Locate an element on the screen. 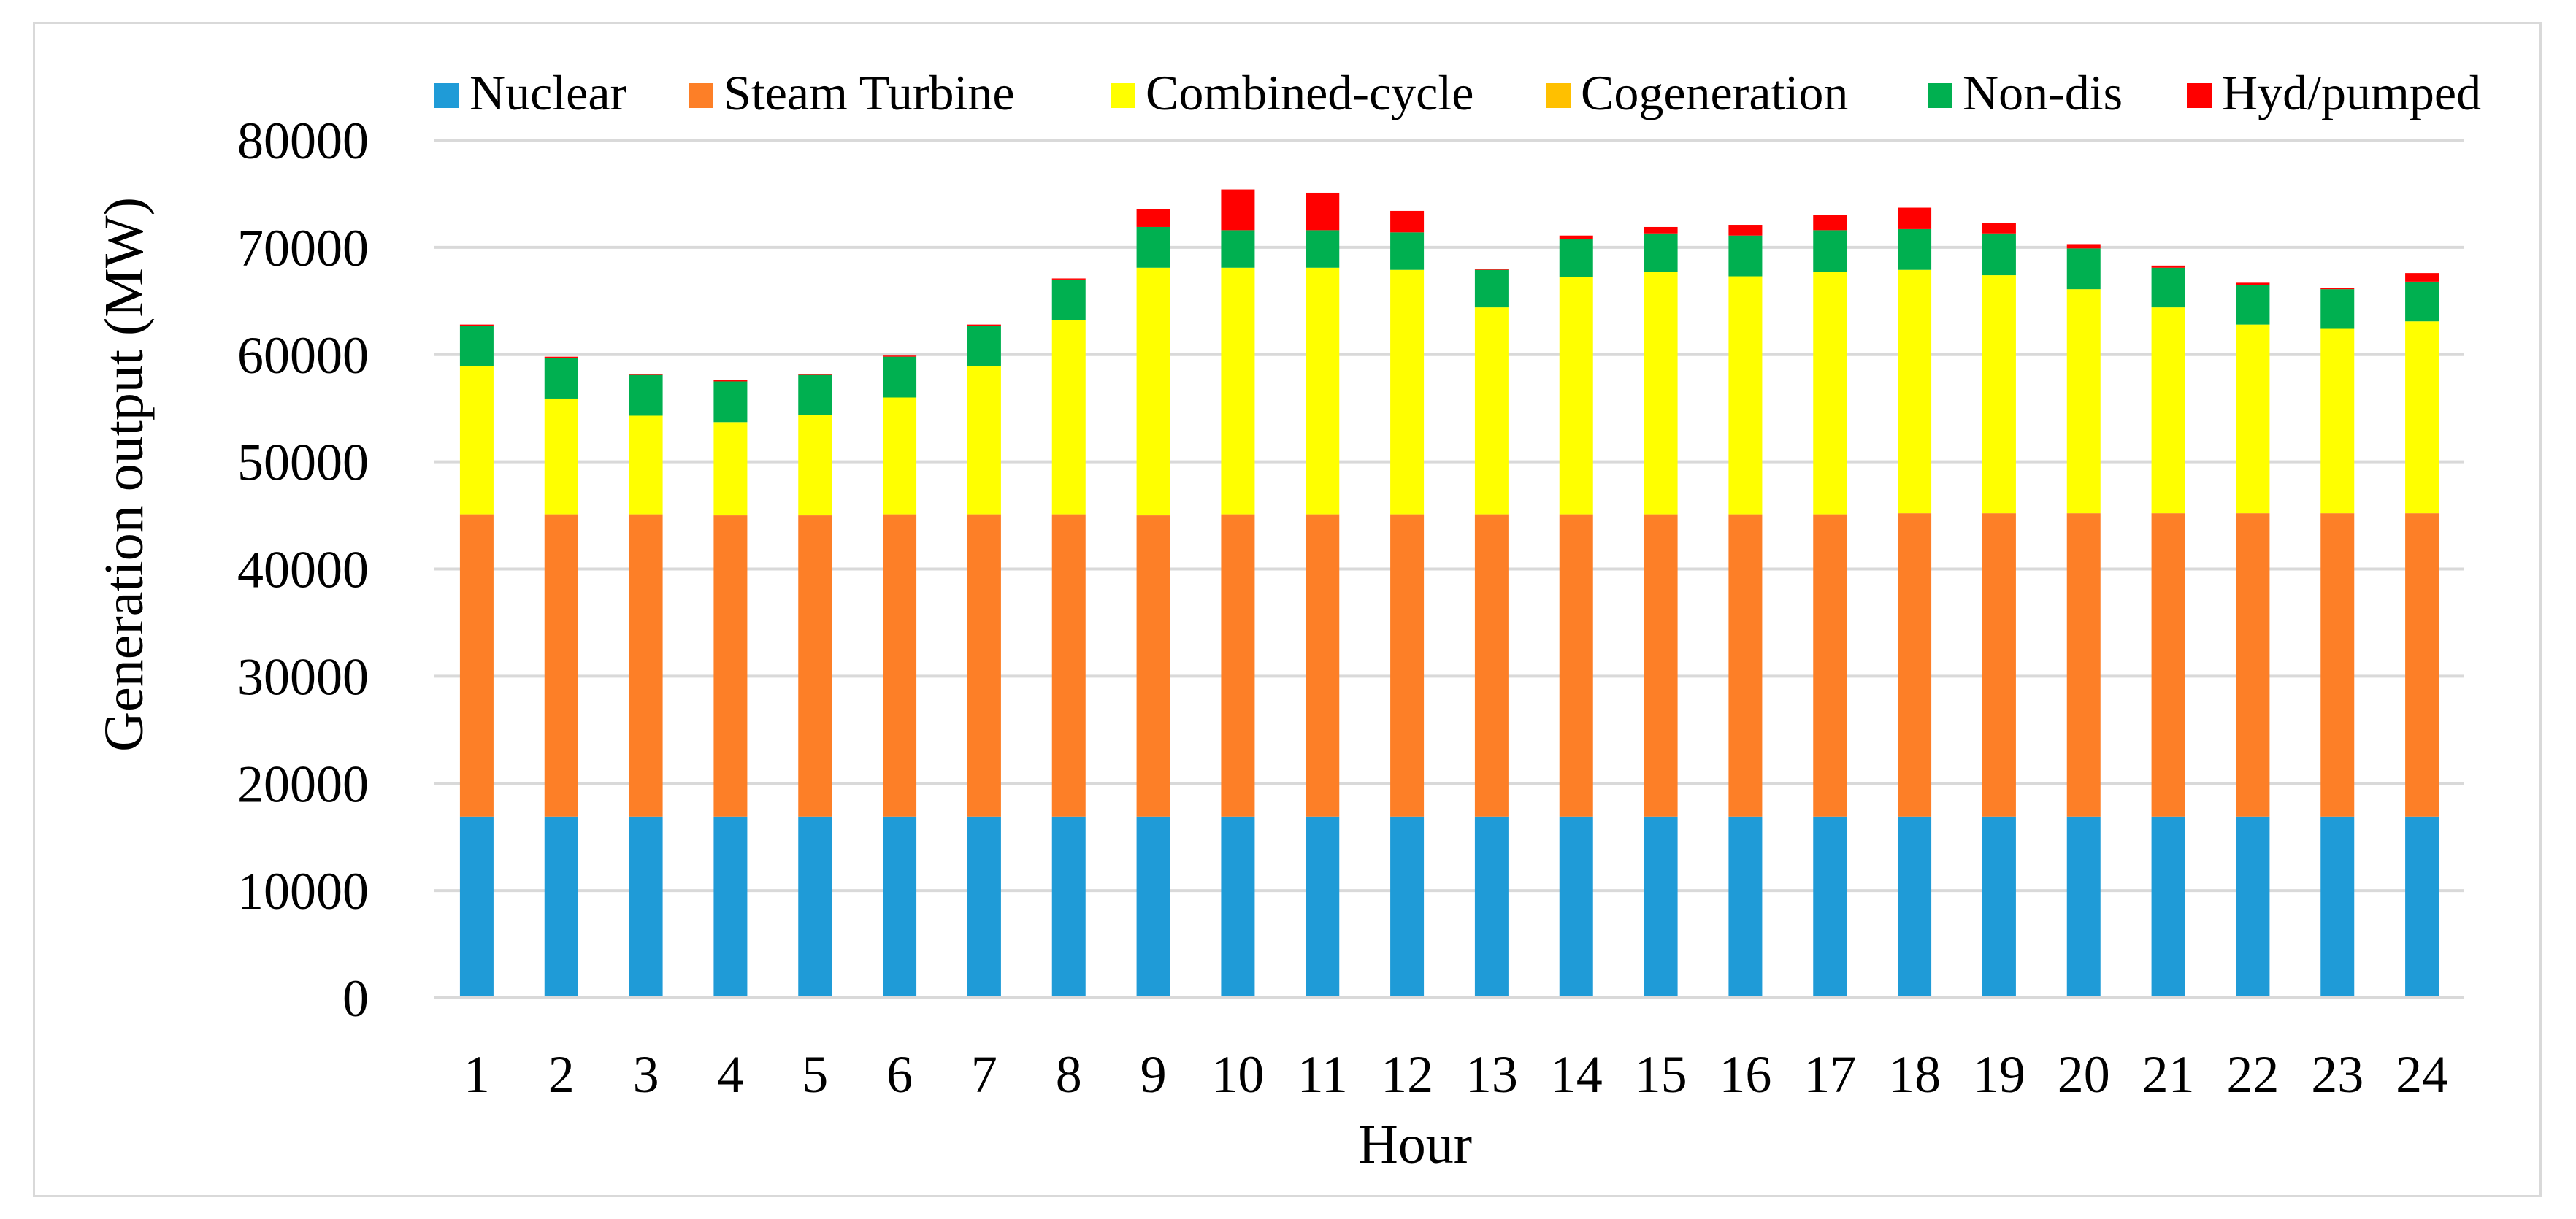 The width and height of the screenshot is (2576, 1219). x-tick-label: 4 is located at coordinates (730, 1074).